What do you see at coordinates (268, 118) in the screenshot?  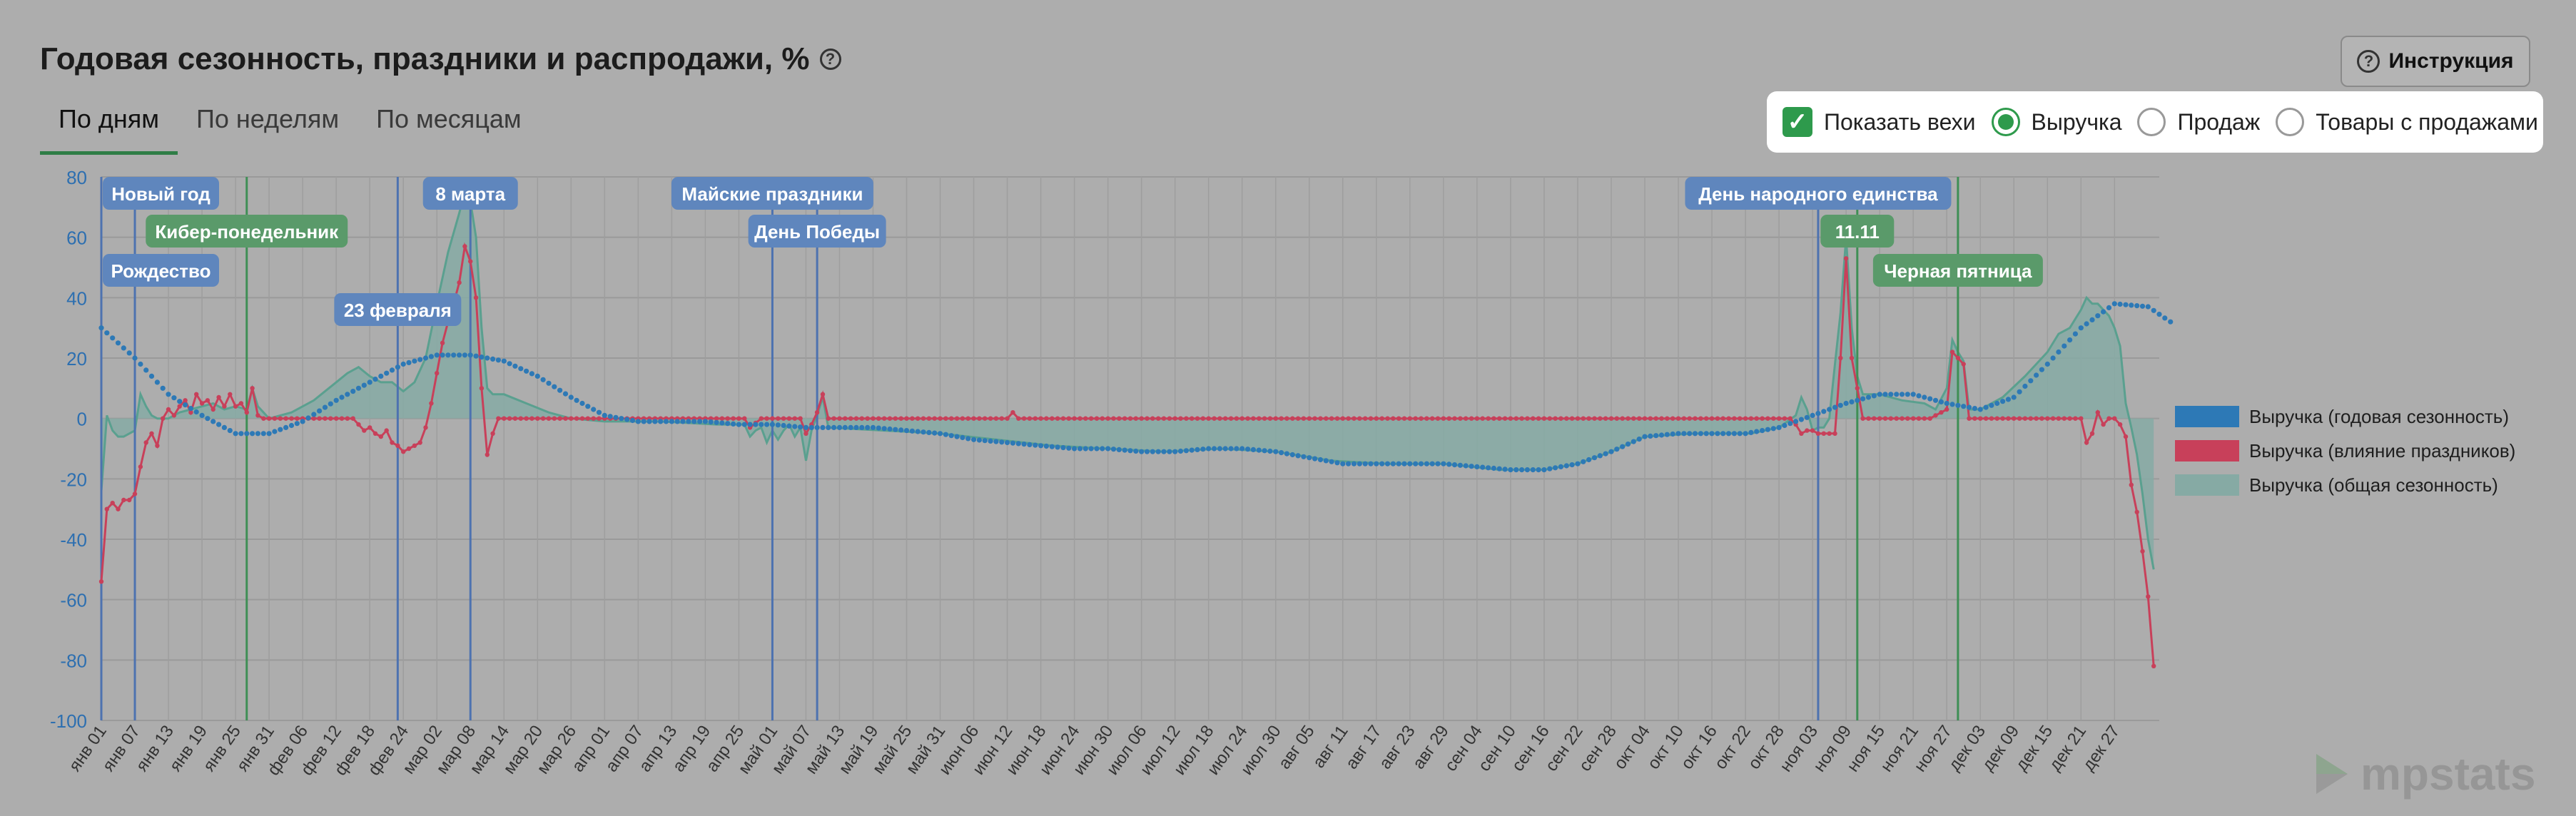 I see `tab-weeks: По неделям` at bounding box center [268, 118].